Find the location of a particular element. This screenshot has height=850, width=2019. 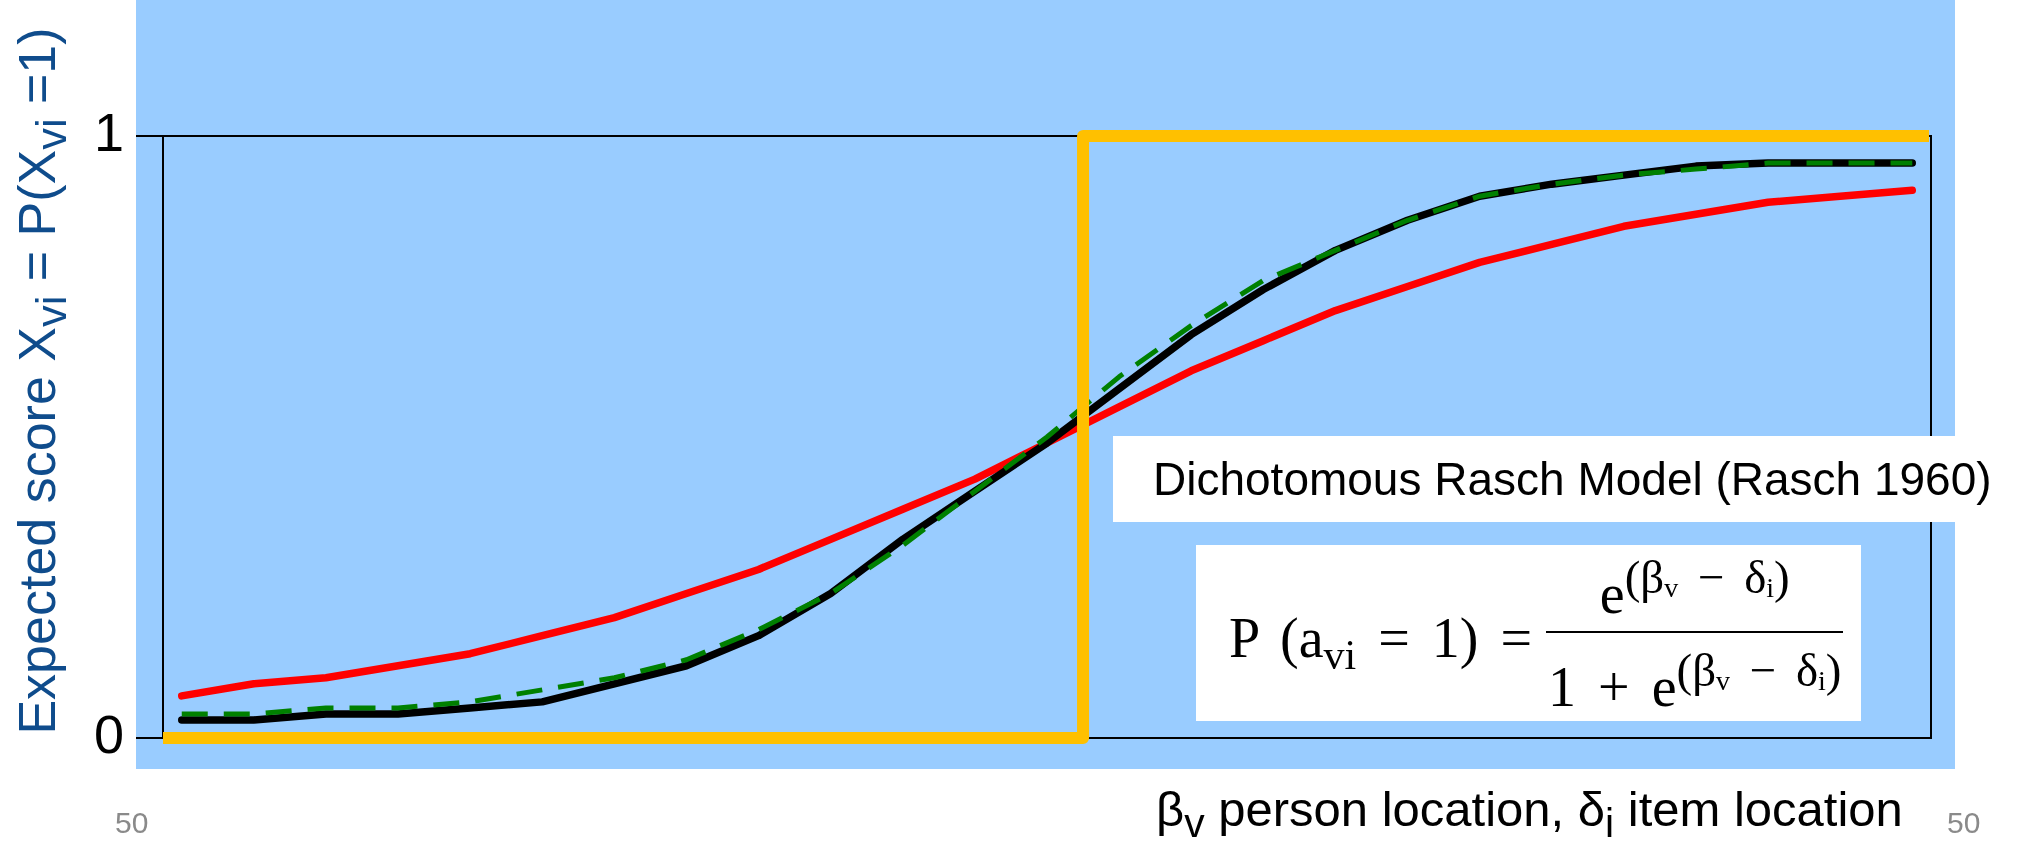

x-axis-title: β$_{v}$ person location, δ$_{i}$ item location is located at coordinates (1529, 814).